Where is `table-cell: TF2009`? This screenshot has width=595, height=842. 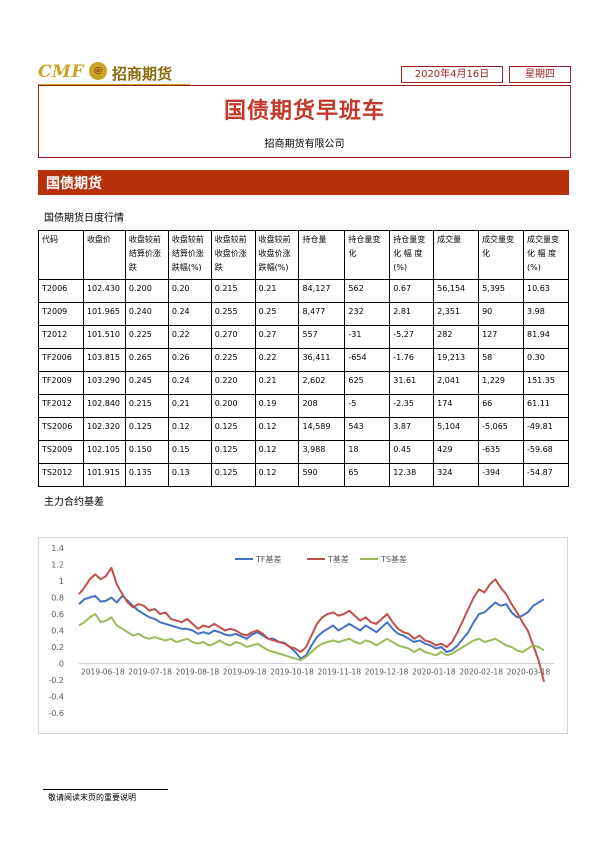 table-cell: TF2009 is located at coordinates (61, 383).